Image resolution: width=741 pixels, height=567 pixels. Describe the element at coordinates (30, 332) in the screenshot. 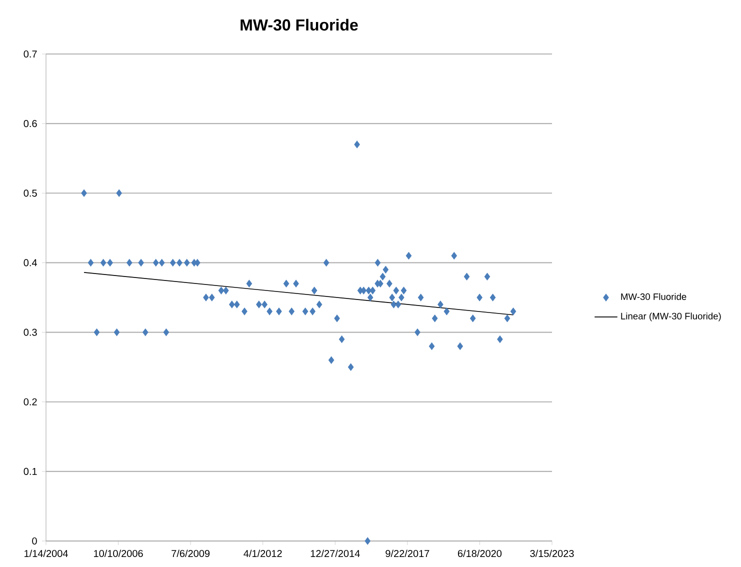

I see `y-tick-label: 0.3` at that location.